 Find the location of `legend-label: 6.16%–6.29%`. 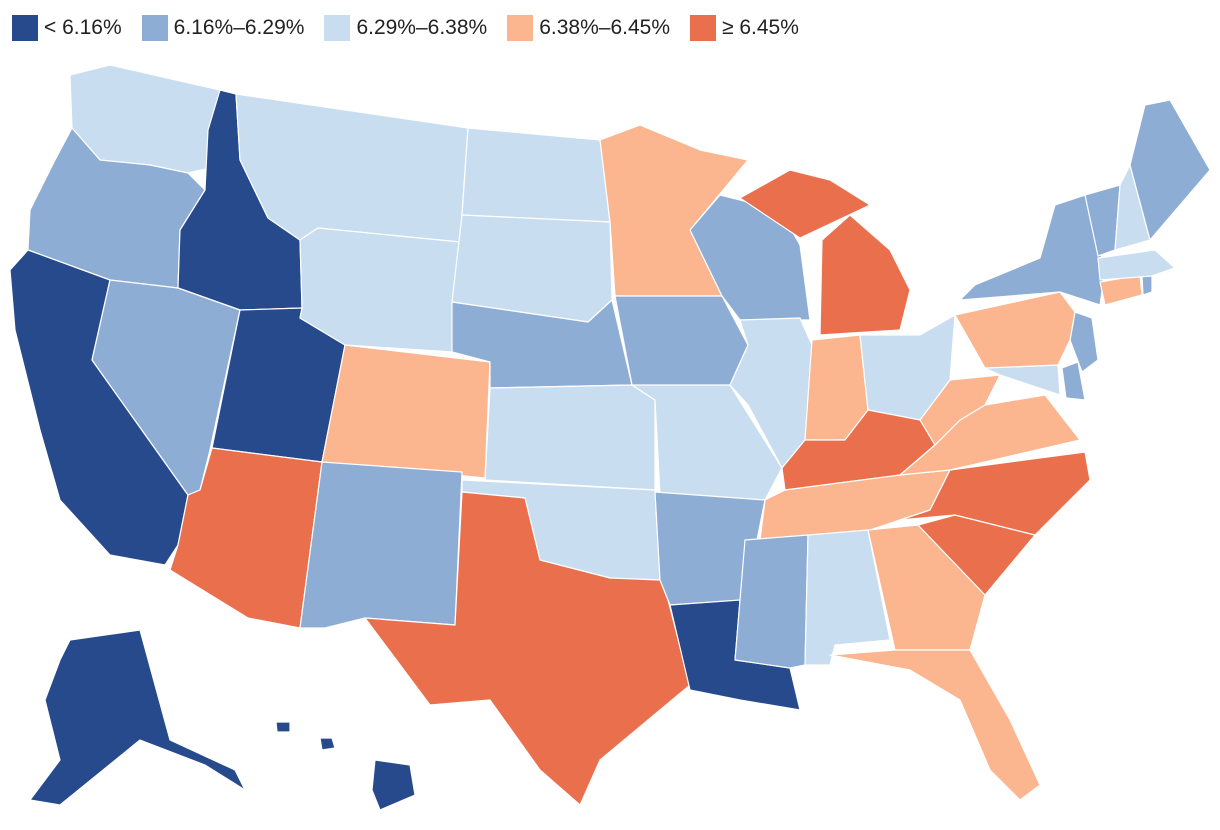

legend-label: 6.16%–6.29% is located at coordinates (239, 27).